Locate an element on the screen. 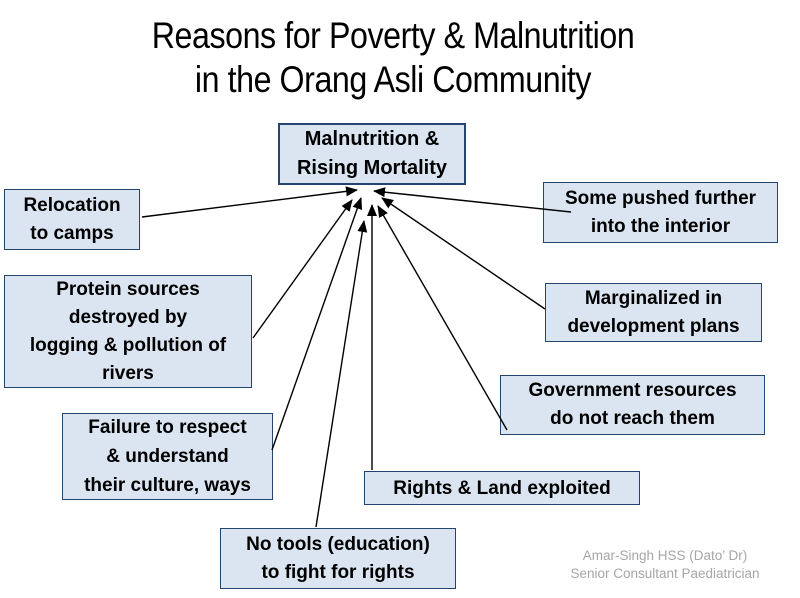 The width and height of the screenshot is (800, 598). arrow-from-protein-sources-destroyed is located at coordinates (302, 269).